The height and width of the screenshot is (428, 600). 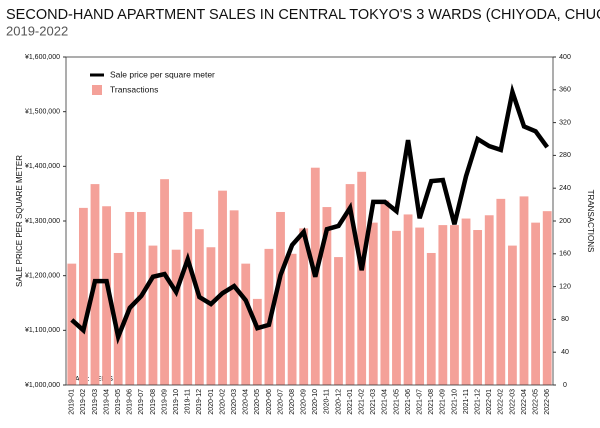 What do you see at coordinates (37, 30) in the screenshot?
I see `chart-subtitle: 2019-2022` at bounding box center [37, 30].